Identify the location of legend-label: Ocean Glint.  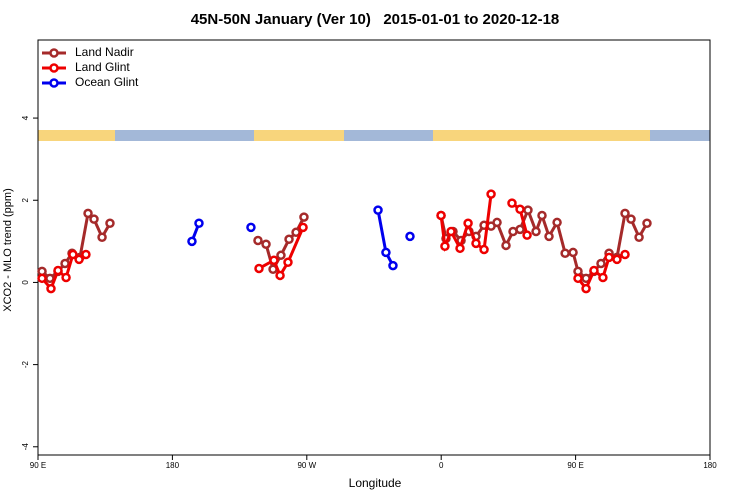
(107, 82).